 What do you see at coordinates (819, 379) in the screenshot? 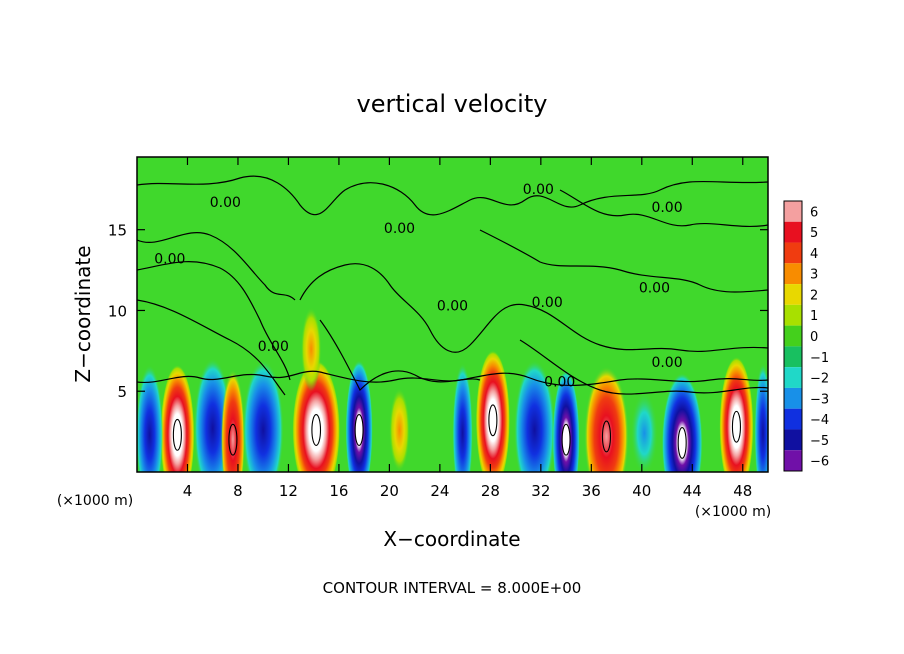
I see `colorbar-label: −2` at bounding box center [819, 379].